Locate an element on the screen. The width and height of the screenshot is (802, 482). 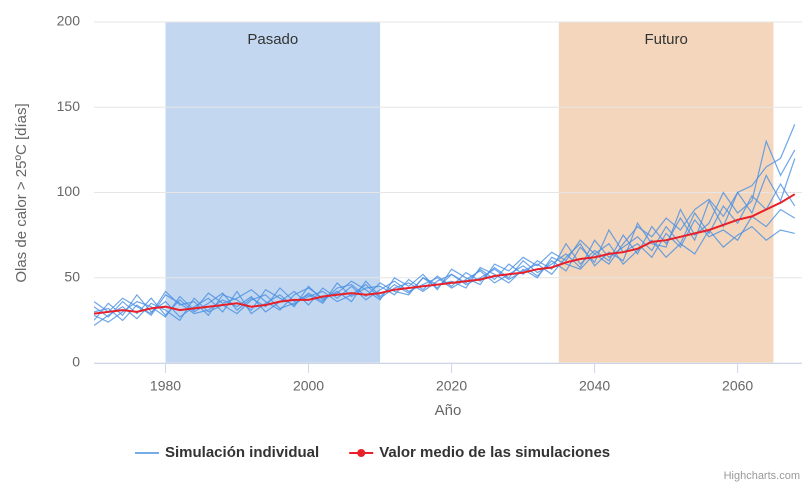
plot-band-label: Futuro is located at coordinates (665, 39).